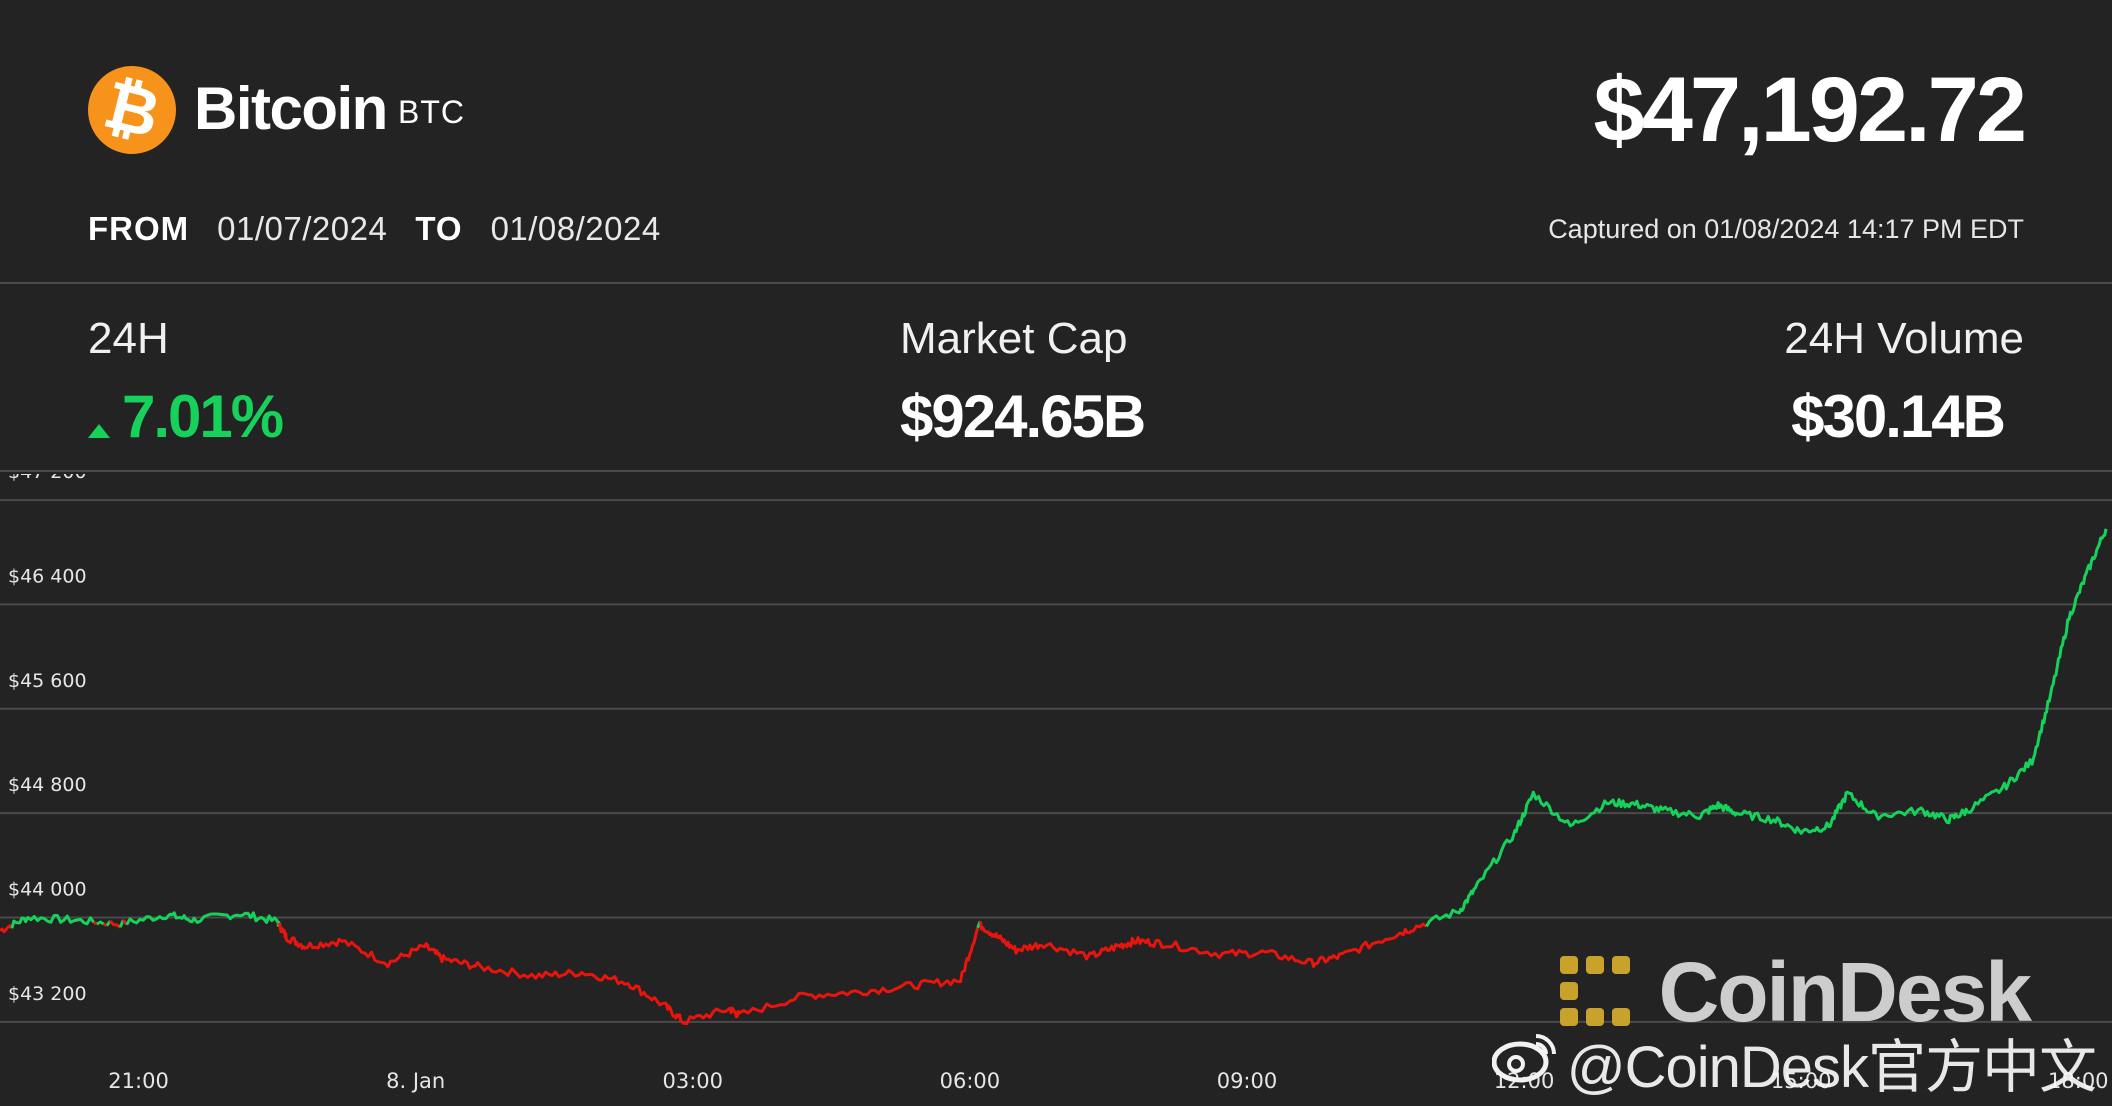 This screenshot has height=1106, width=2112. What do you see at coordinates (1247, 1081) in the screenshot?
I see `x-tick-label: 09:00` at bounding box center [1247, 1081].